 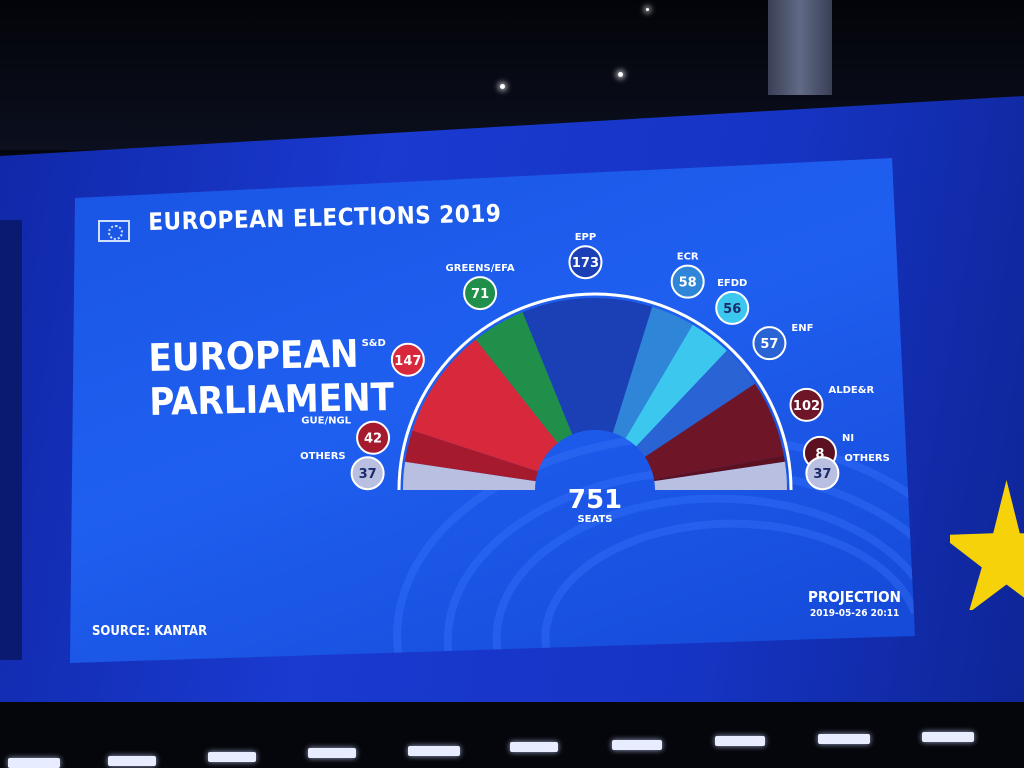 I want to click on eu-flag-icon, so click(x=114, y=231).